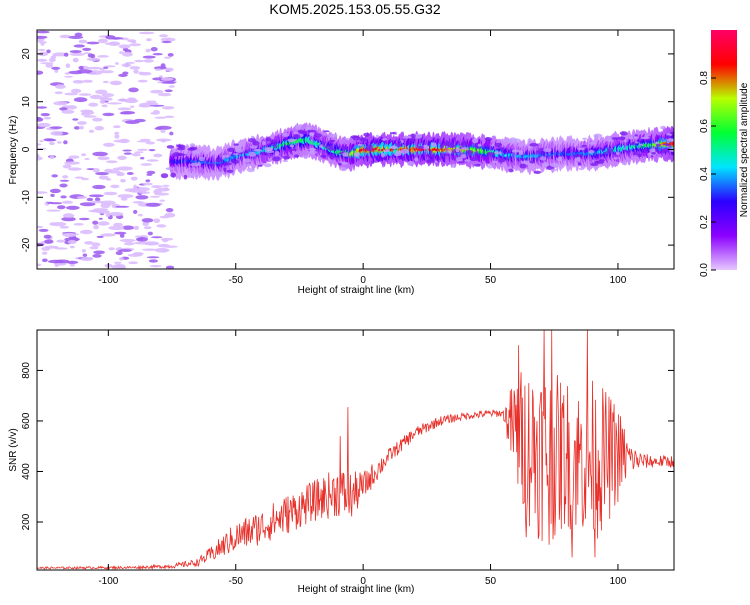  I want to click on x-tick-label: -50, so click(236, 280).